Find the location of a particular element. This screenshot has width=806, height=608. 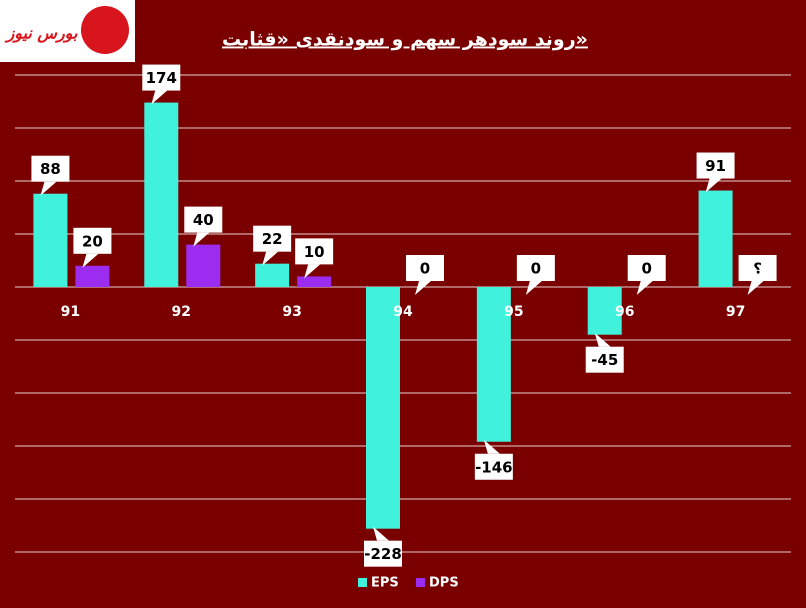

logo: بورس نیوز is located at coordinates (67, 31).